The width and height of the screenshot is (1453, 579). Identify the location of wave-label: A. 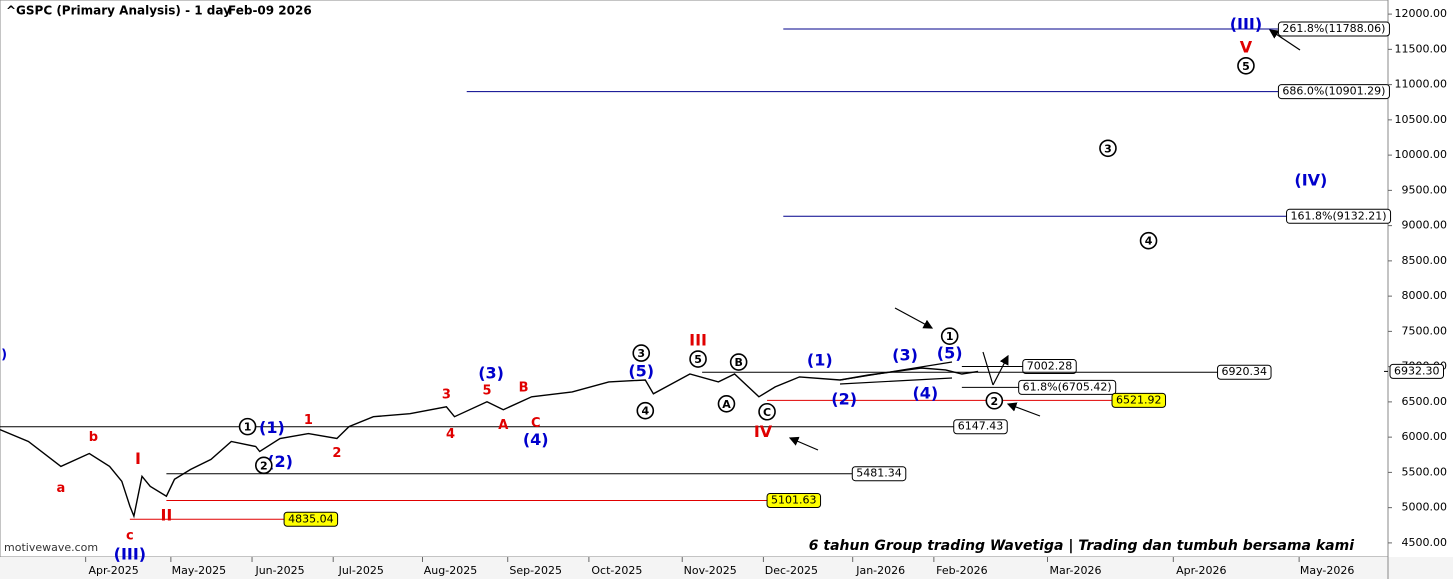
(726, 404).